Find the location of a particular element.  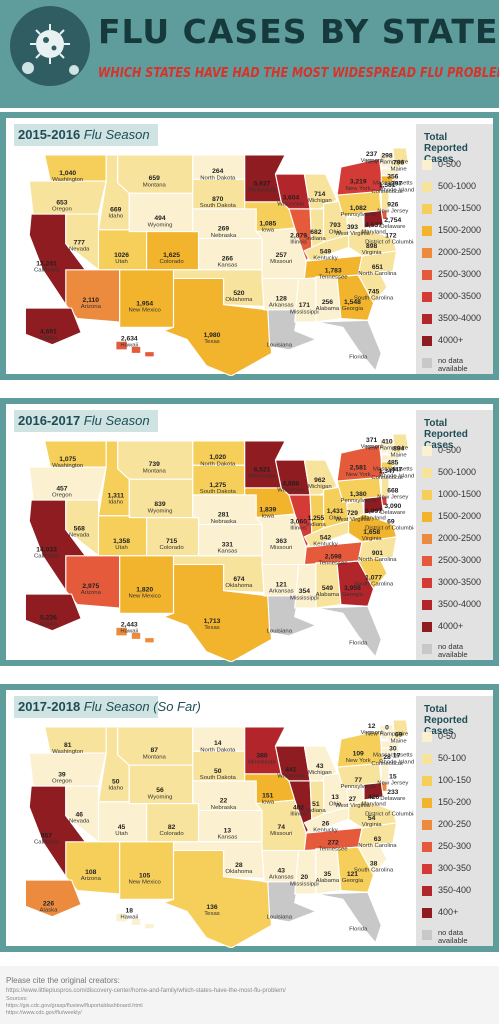

state-name: New Jersey is located at coordinates (392, 784).